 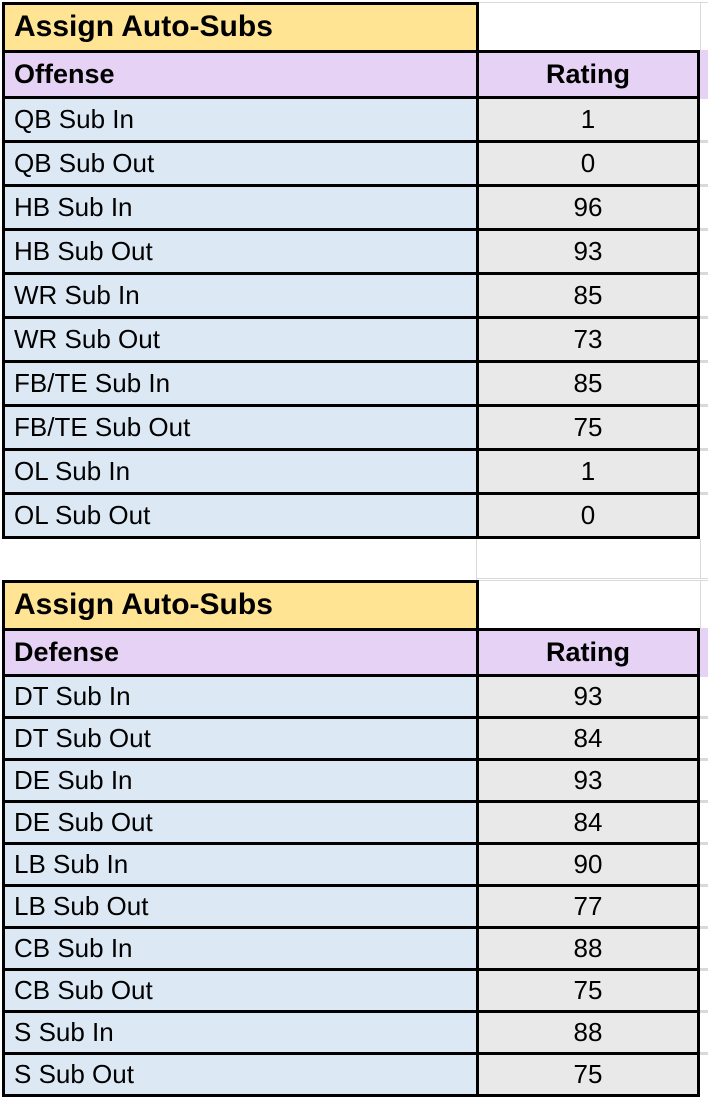 I want to click on label-cell: DT Sub In, so click(x=242, y=696).